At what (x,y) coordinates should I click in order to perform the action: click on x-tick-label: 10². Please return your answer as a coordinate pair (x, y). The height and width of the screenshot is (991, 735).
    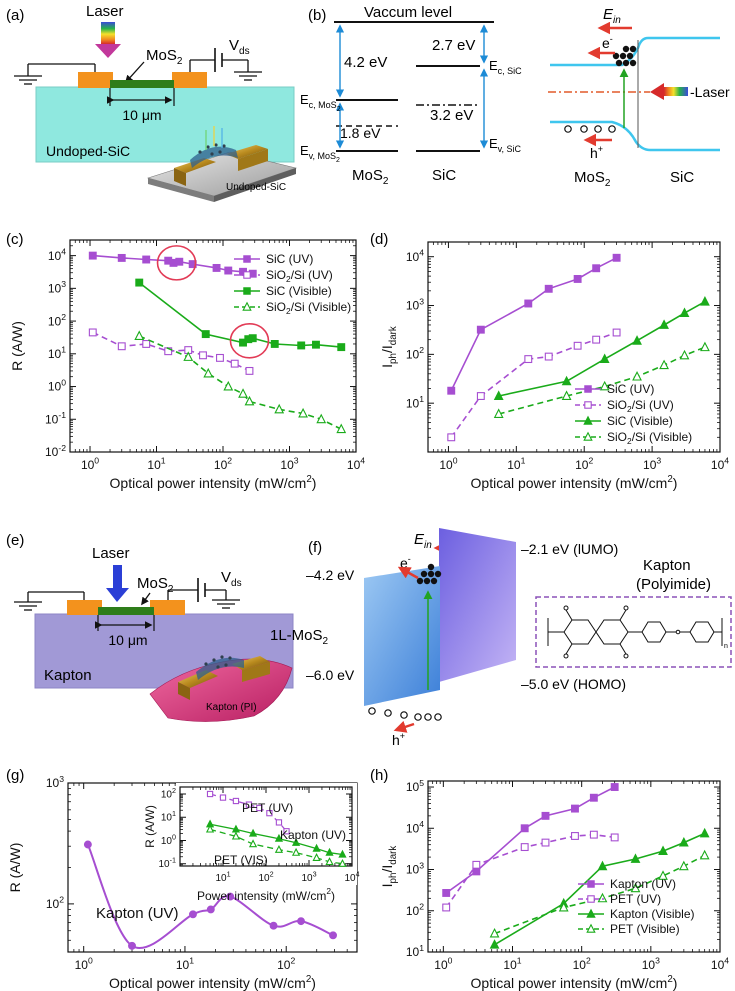
    Looking at the image, I should click on (223, 464).